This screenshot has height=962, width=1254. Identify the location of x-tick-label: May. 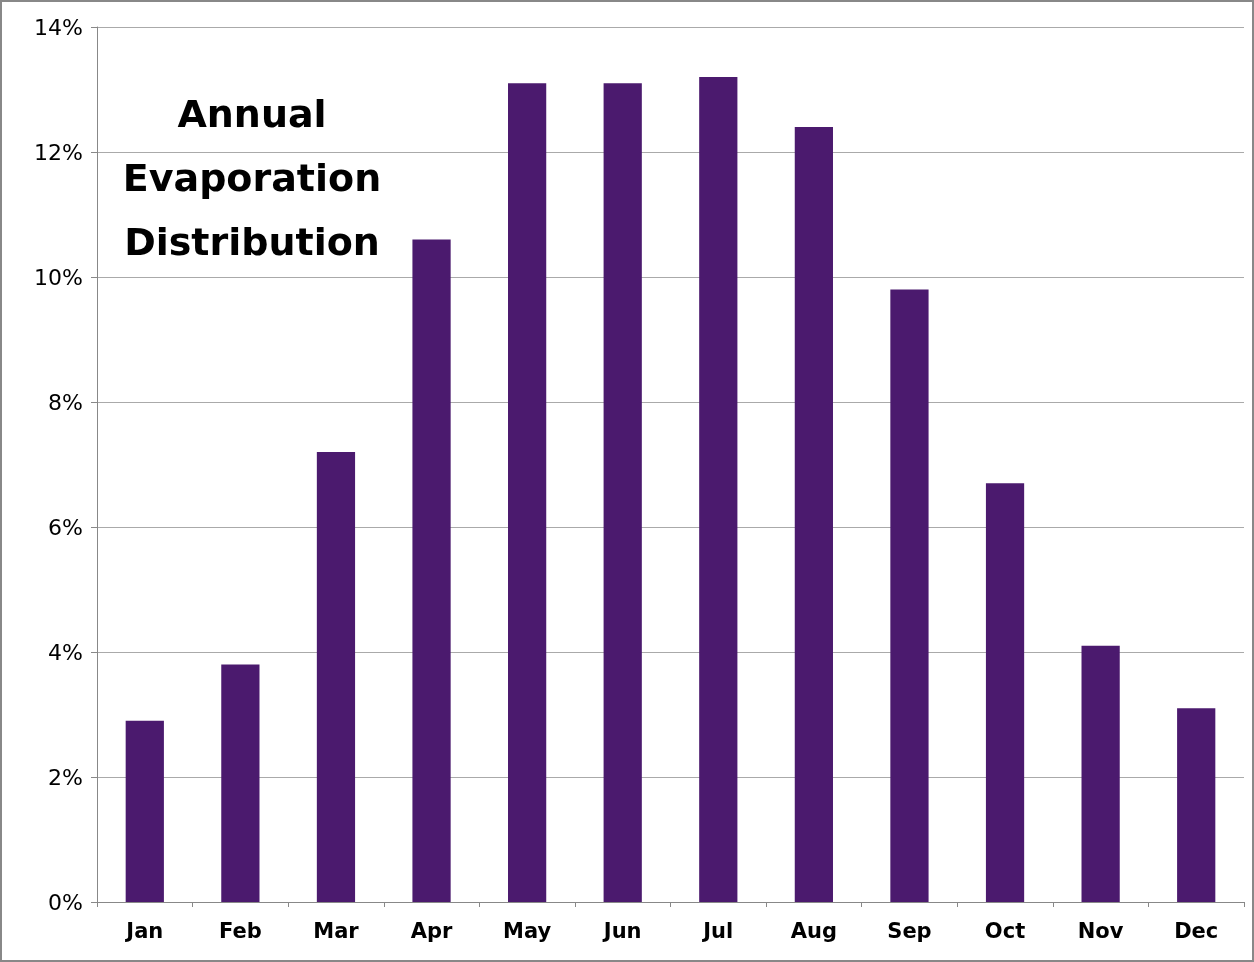
(527, 930).